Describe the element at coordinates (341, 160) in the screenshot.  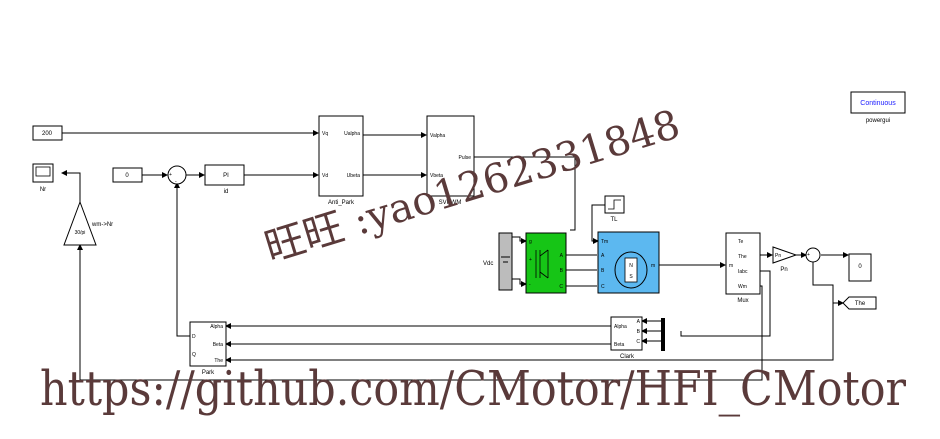
I see `anti-park-block: Vq Vd Ualpha Ubeta Anti_Park` at that location.